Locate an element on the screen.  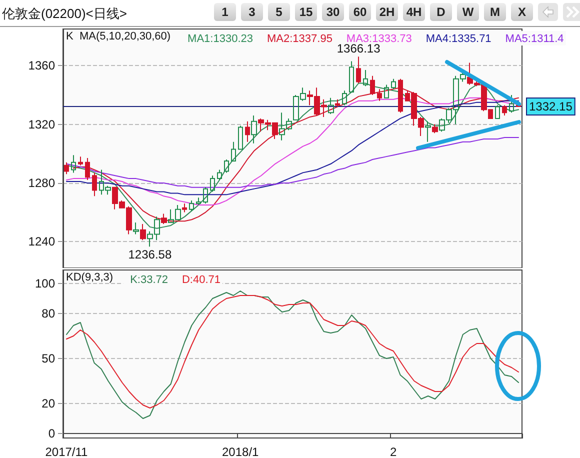
y-tick-label: 50 is located at coordinates (49, 359).